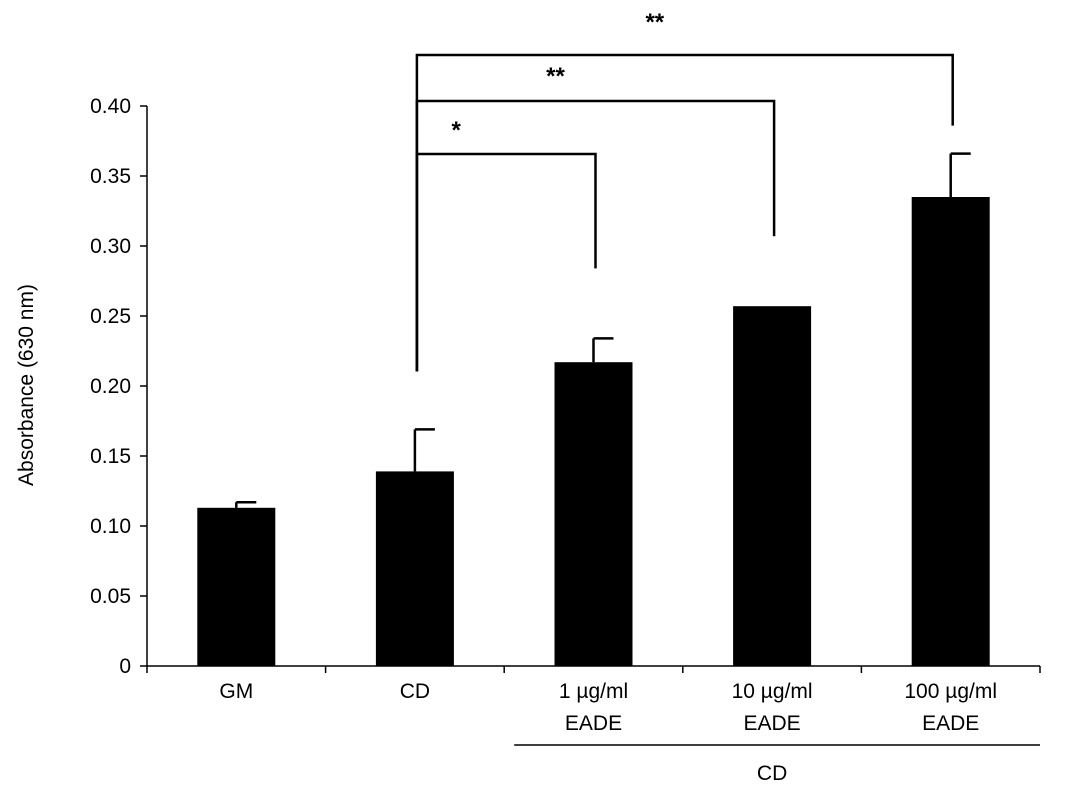 Image resolution: width=1070 pixels, height=794 pixels. Describe the element at coordinates (457, 130) in the screenshot. I see `significance-label: *` at that location.